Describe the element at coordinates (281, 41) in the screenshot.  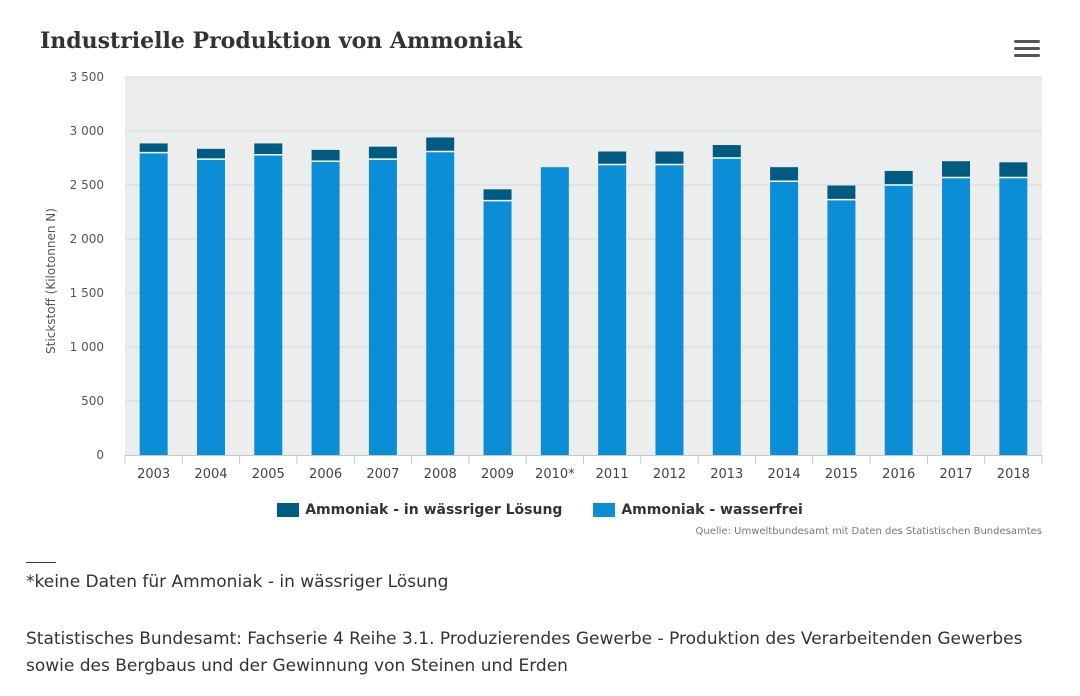
I see `chart-title: Industrielle Produktion von Ammoniak` at that location.